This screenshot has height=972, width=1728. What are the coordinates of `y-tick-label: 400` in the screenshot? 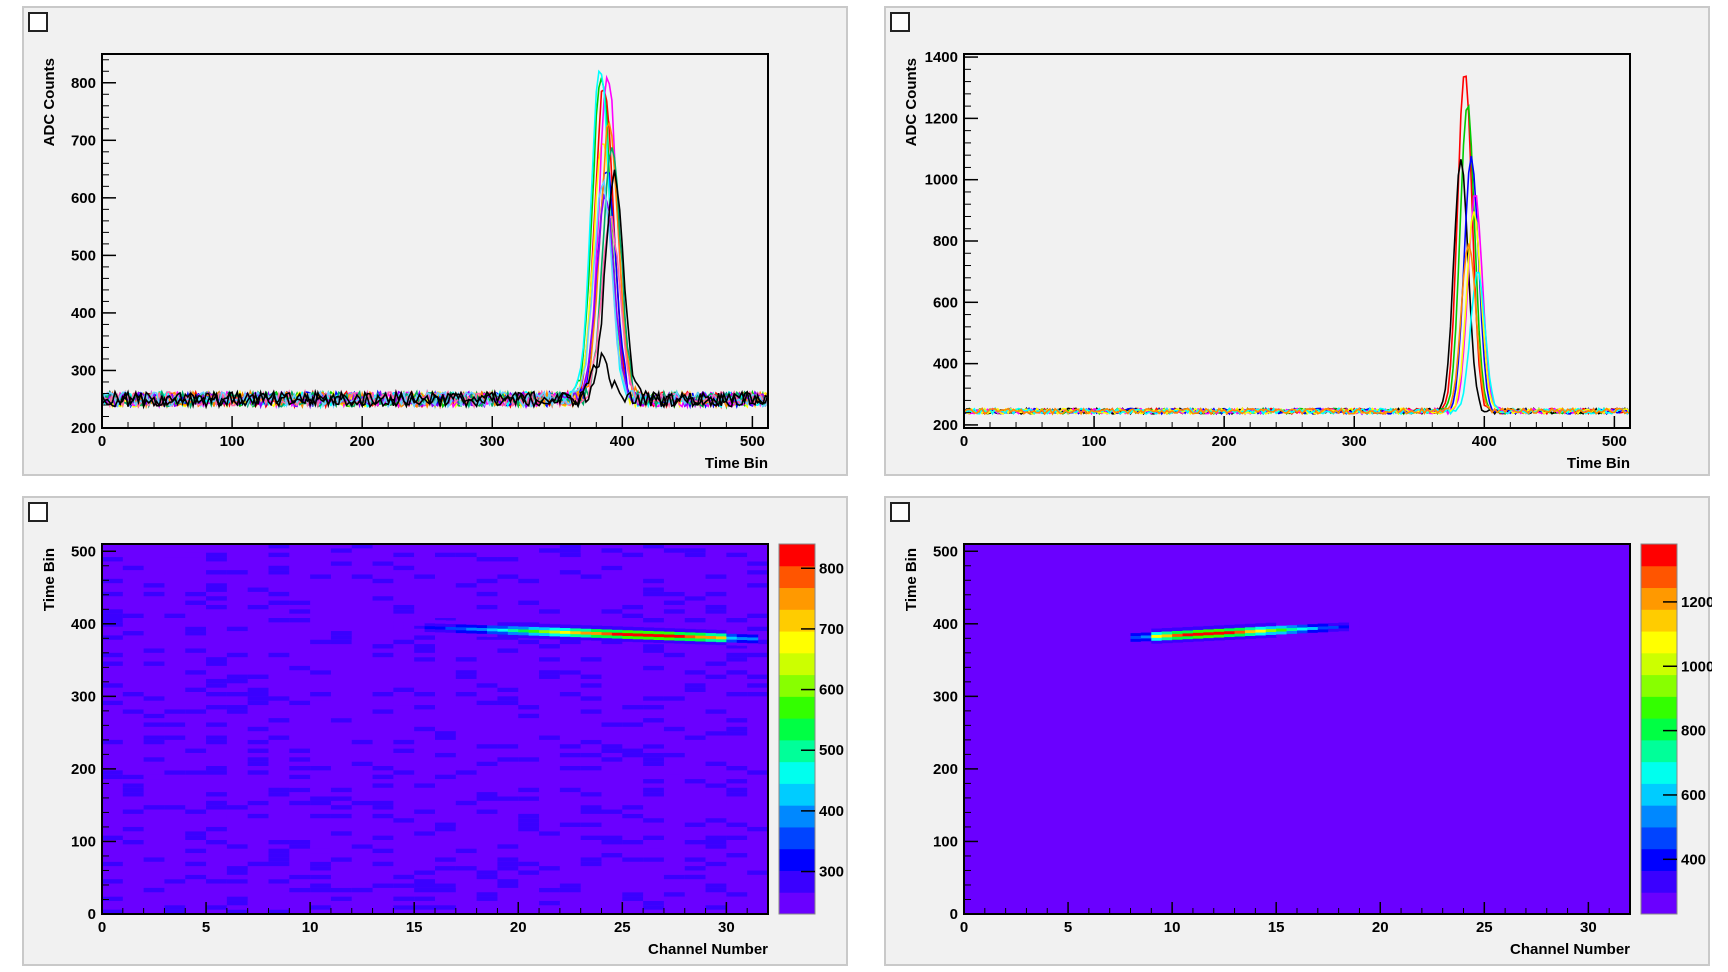 It's located at (945, 364).